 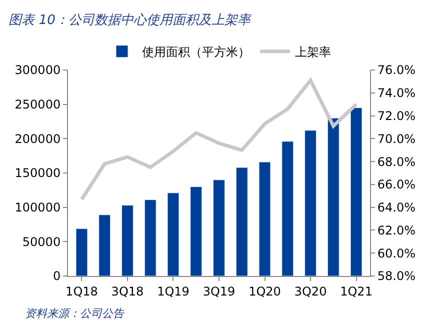 I want to click on x-tick-label: 3Q18, so click(x=127, y=291).